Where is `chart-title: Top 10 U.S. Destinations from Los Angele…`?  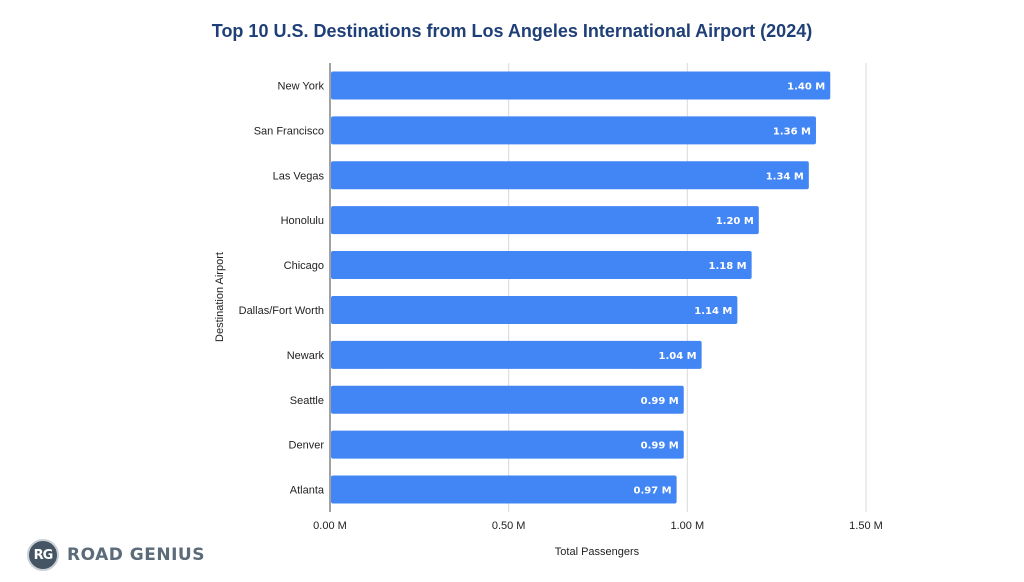 chart-title: Top 10 U.S. Destinations from Los Angele… is located at coordinates (512, 31).